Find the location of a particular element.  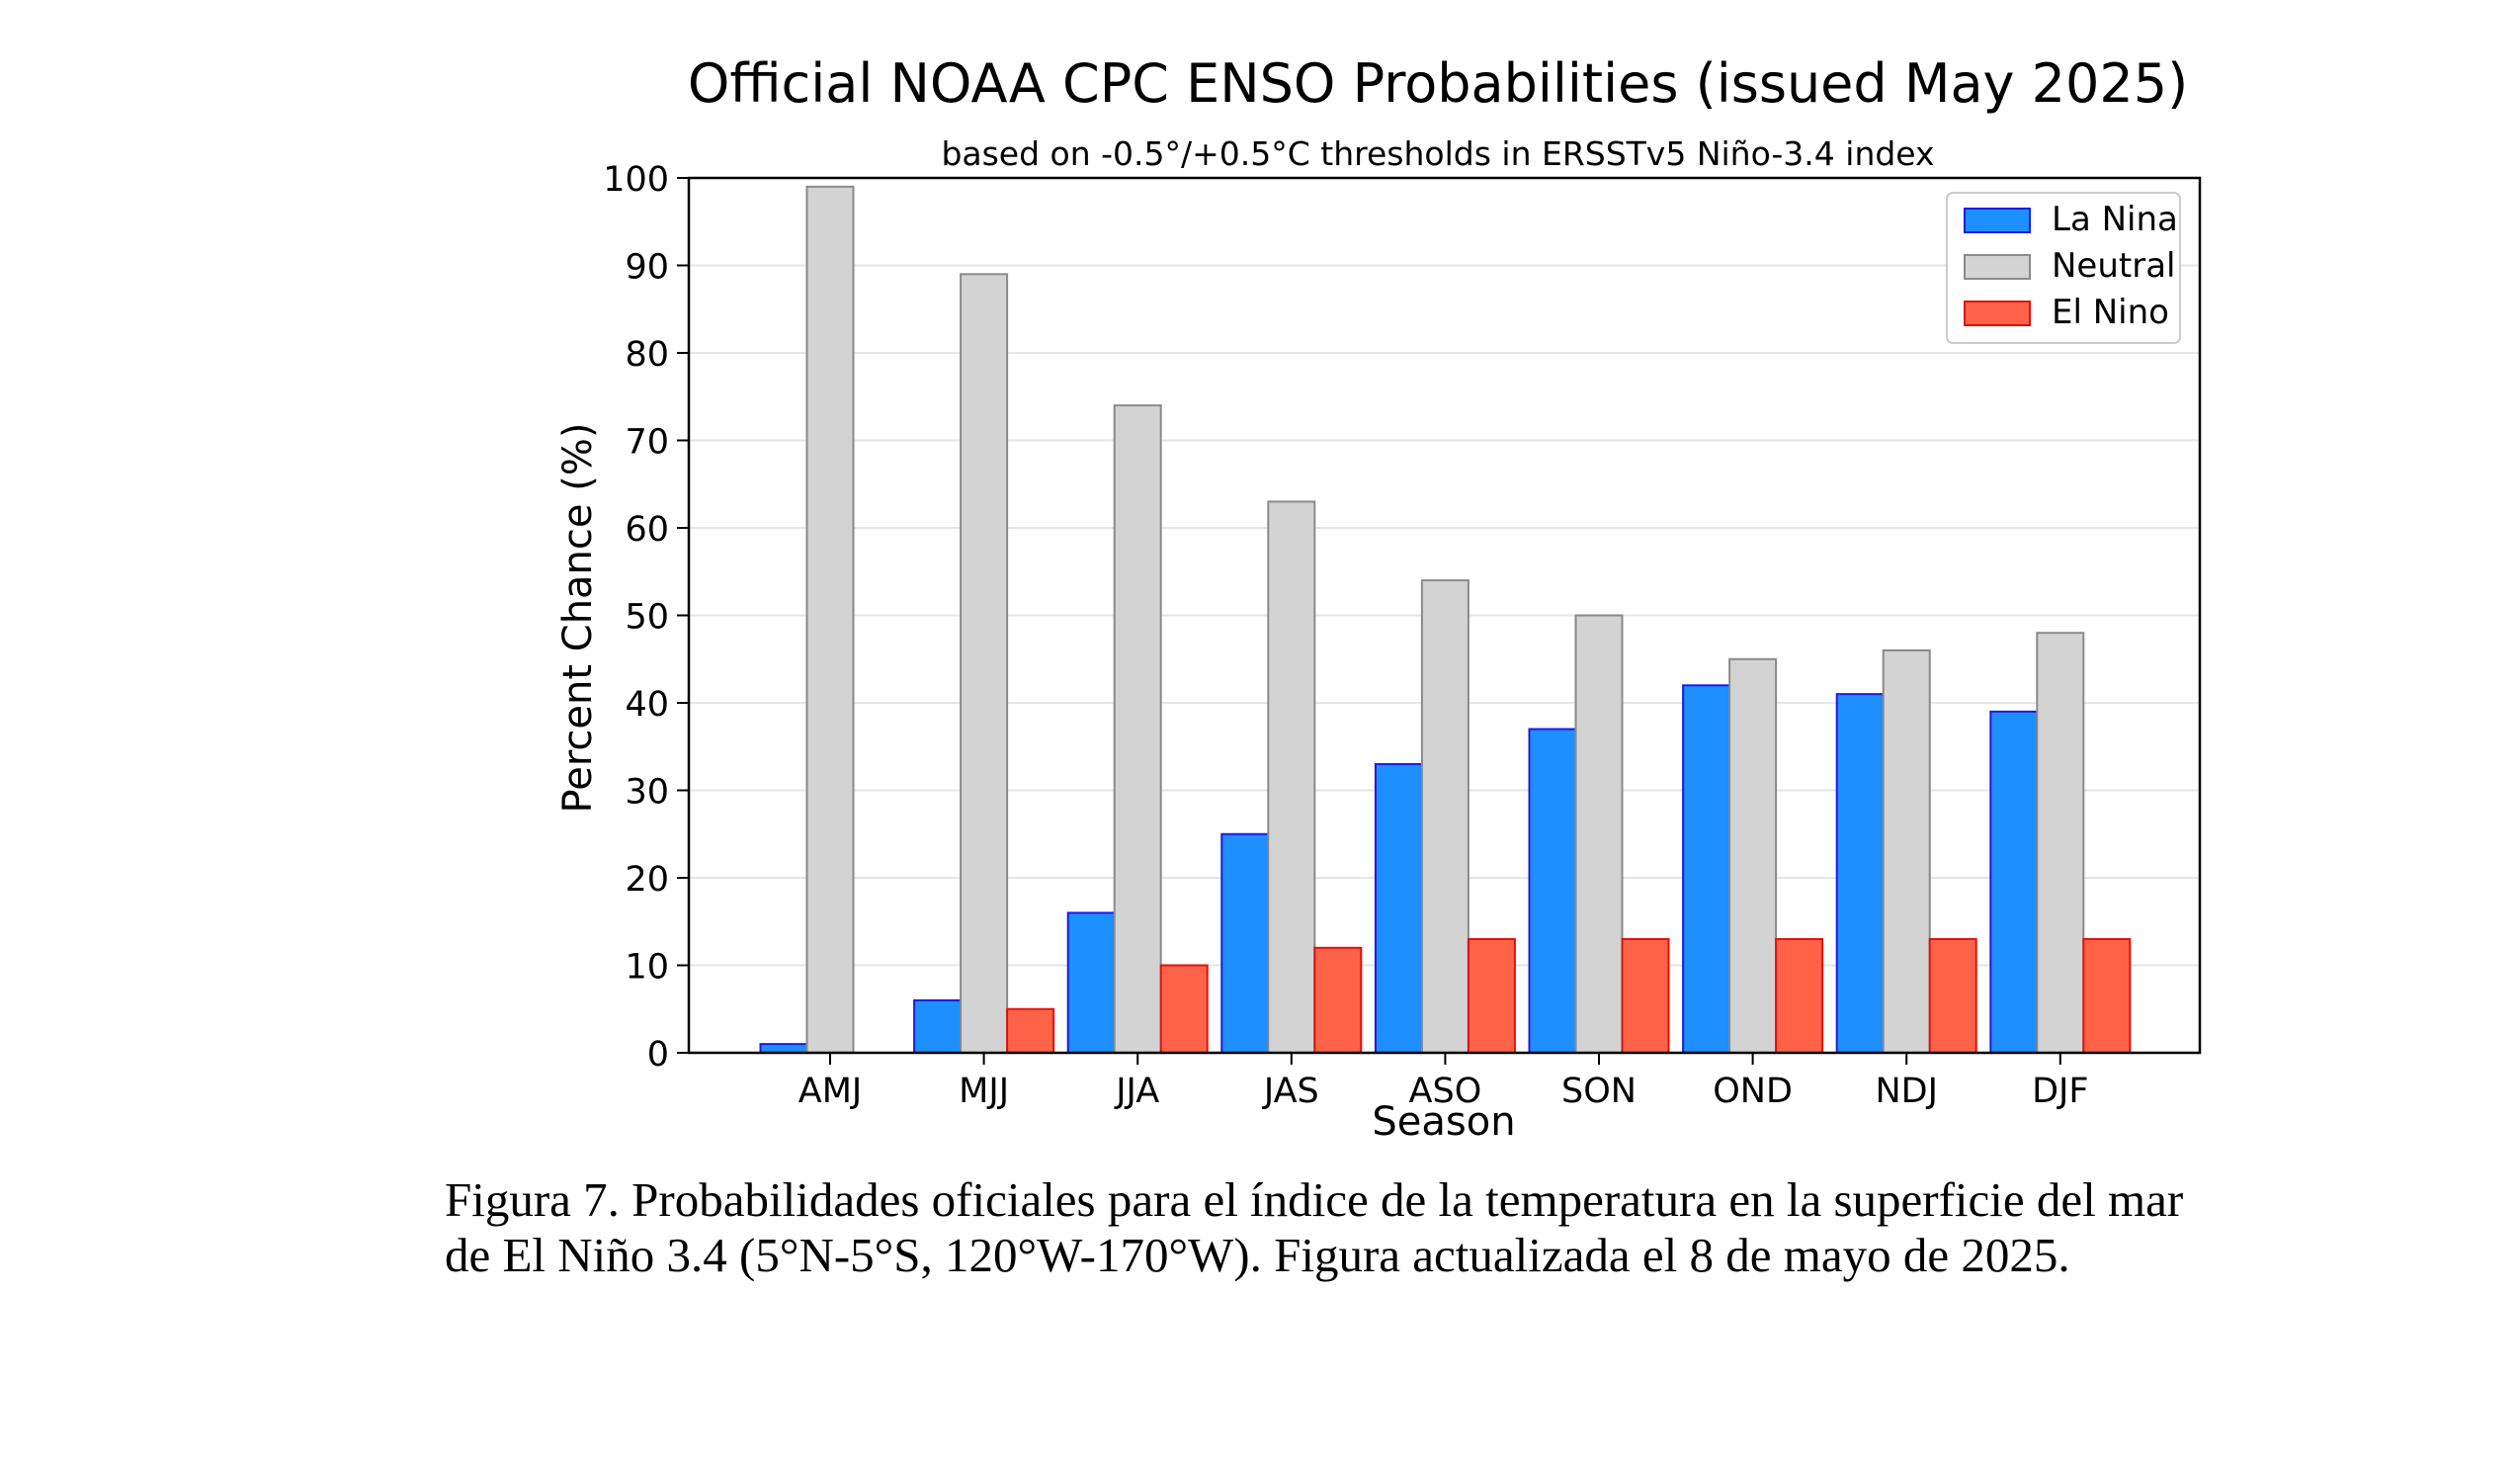

x-tick-label: SON is located at coordinates (1599, 1091).